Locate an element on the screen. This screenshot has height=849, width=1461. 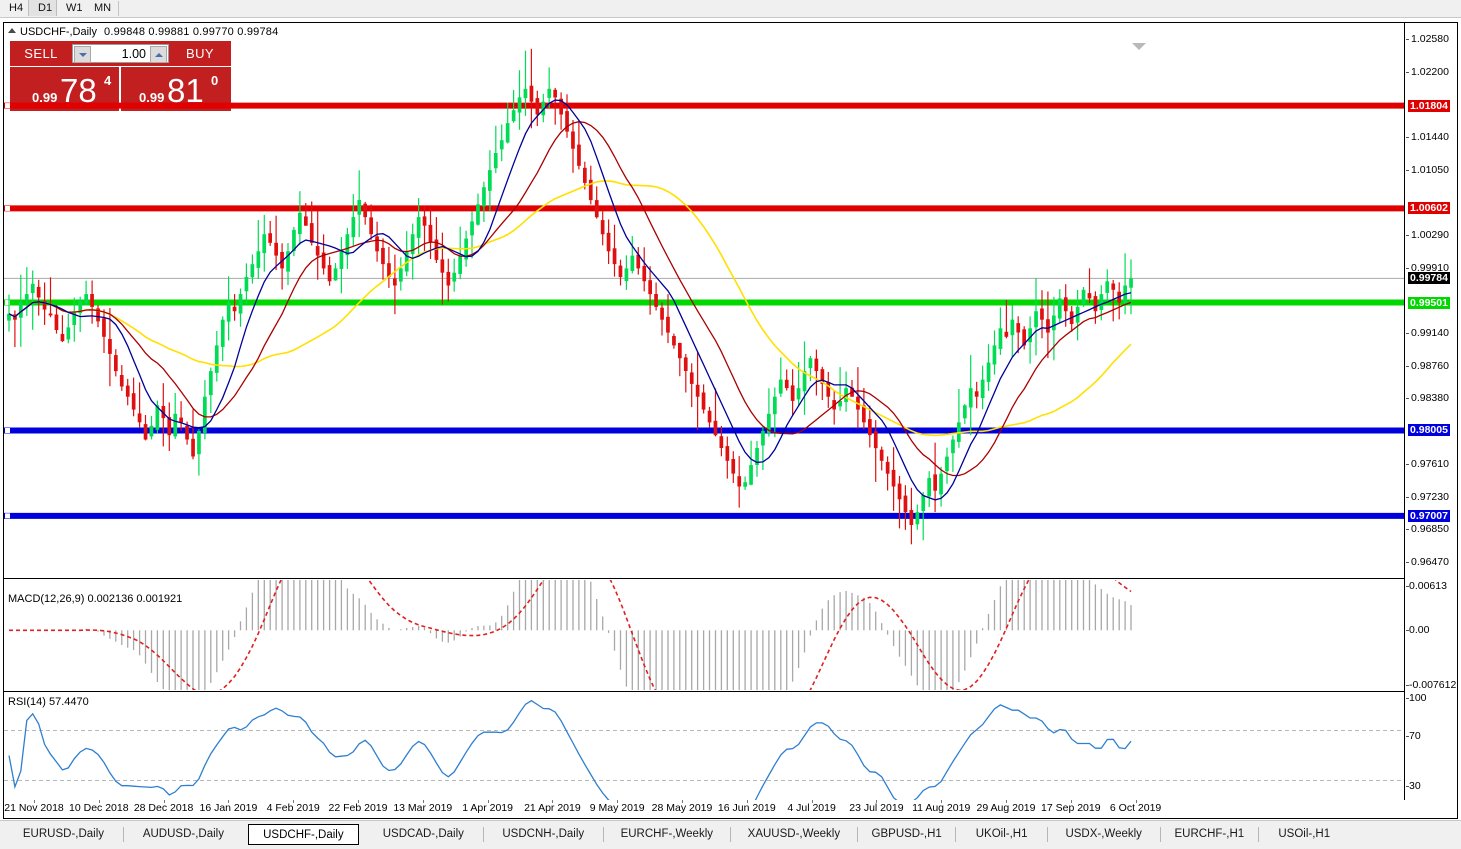
timeframe-tab-h4: H4 is located at coordinates (16, 8).